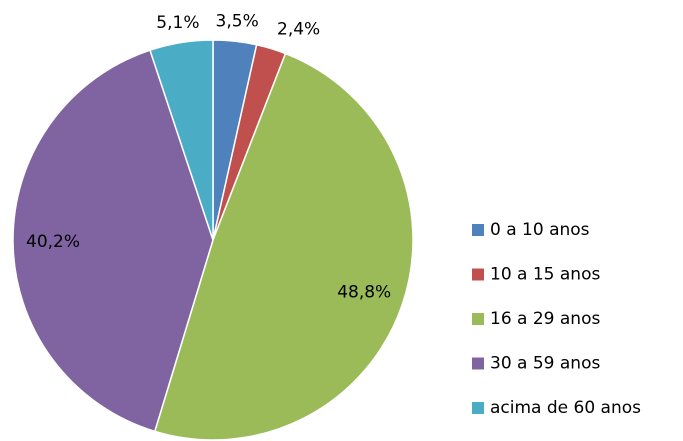  Describe the element at coordinates (545, 319) in the screenshot. I see `legend-label: 16 a 29 anos` at that location.